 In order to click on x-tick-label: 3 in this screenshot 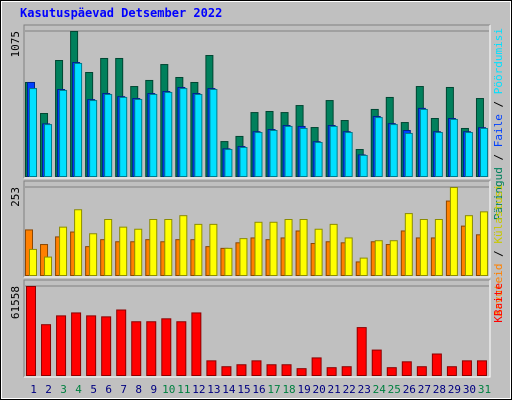, I will do `click(63, 389)`.